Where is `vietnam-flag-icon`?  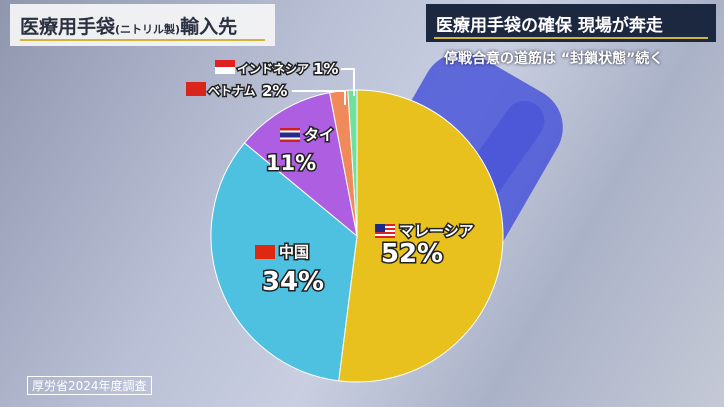 vietnam-flag-icon is located at coordinates (196, 89).